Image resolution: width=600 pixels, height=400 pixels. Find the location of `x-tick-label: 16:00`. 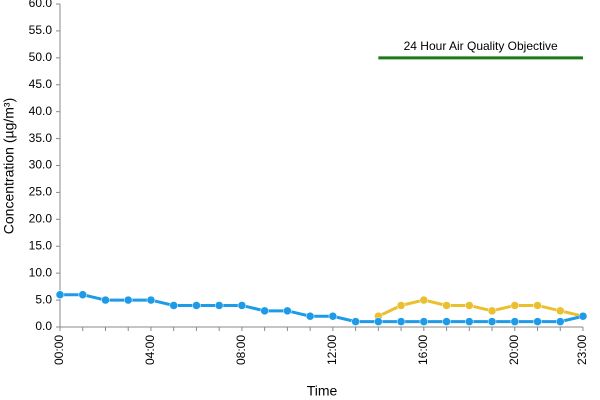

x-tick-label: 16:00 is located at coordinates (423, 350).